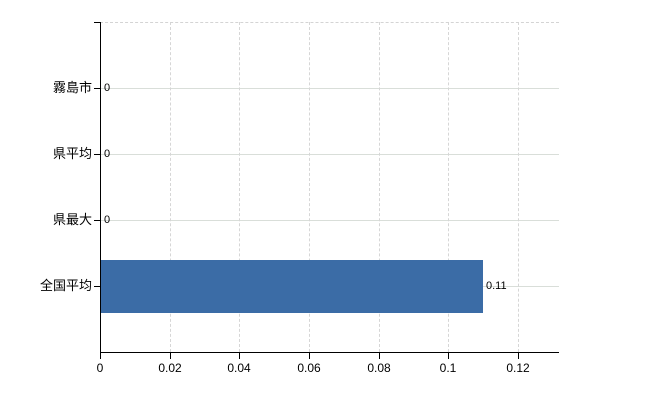  Describe the element at coordinates (448, 368) in the screenshot. I see `x-tick-label: 0.1` at that location.